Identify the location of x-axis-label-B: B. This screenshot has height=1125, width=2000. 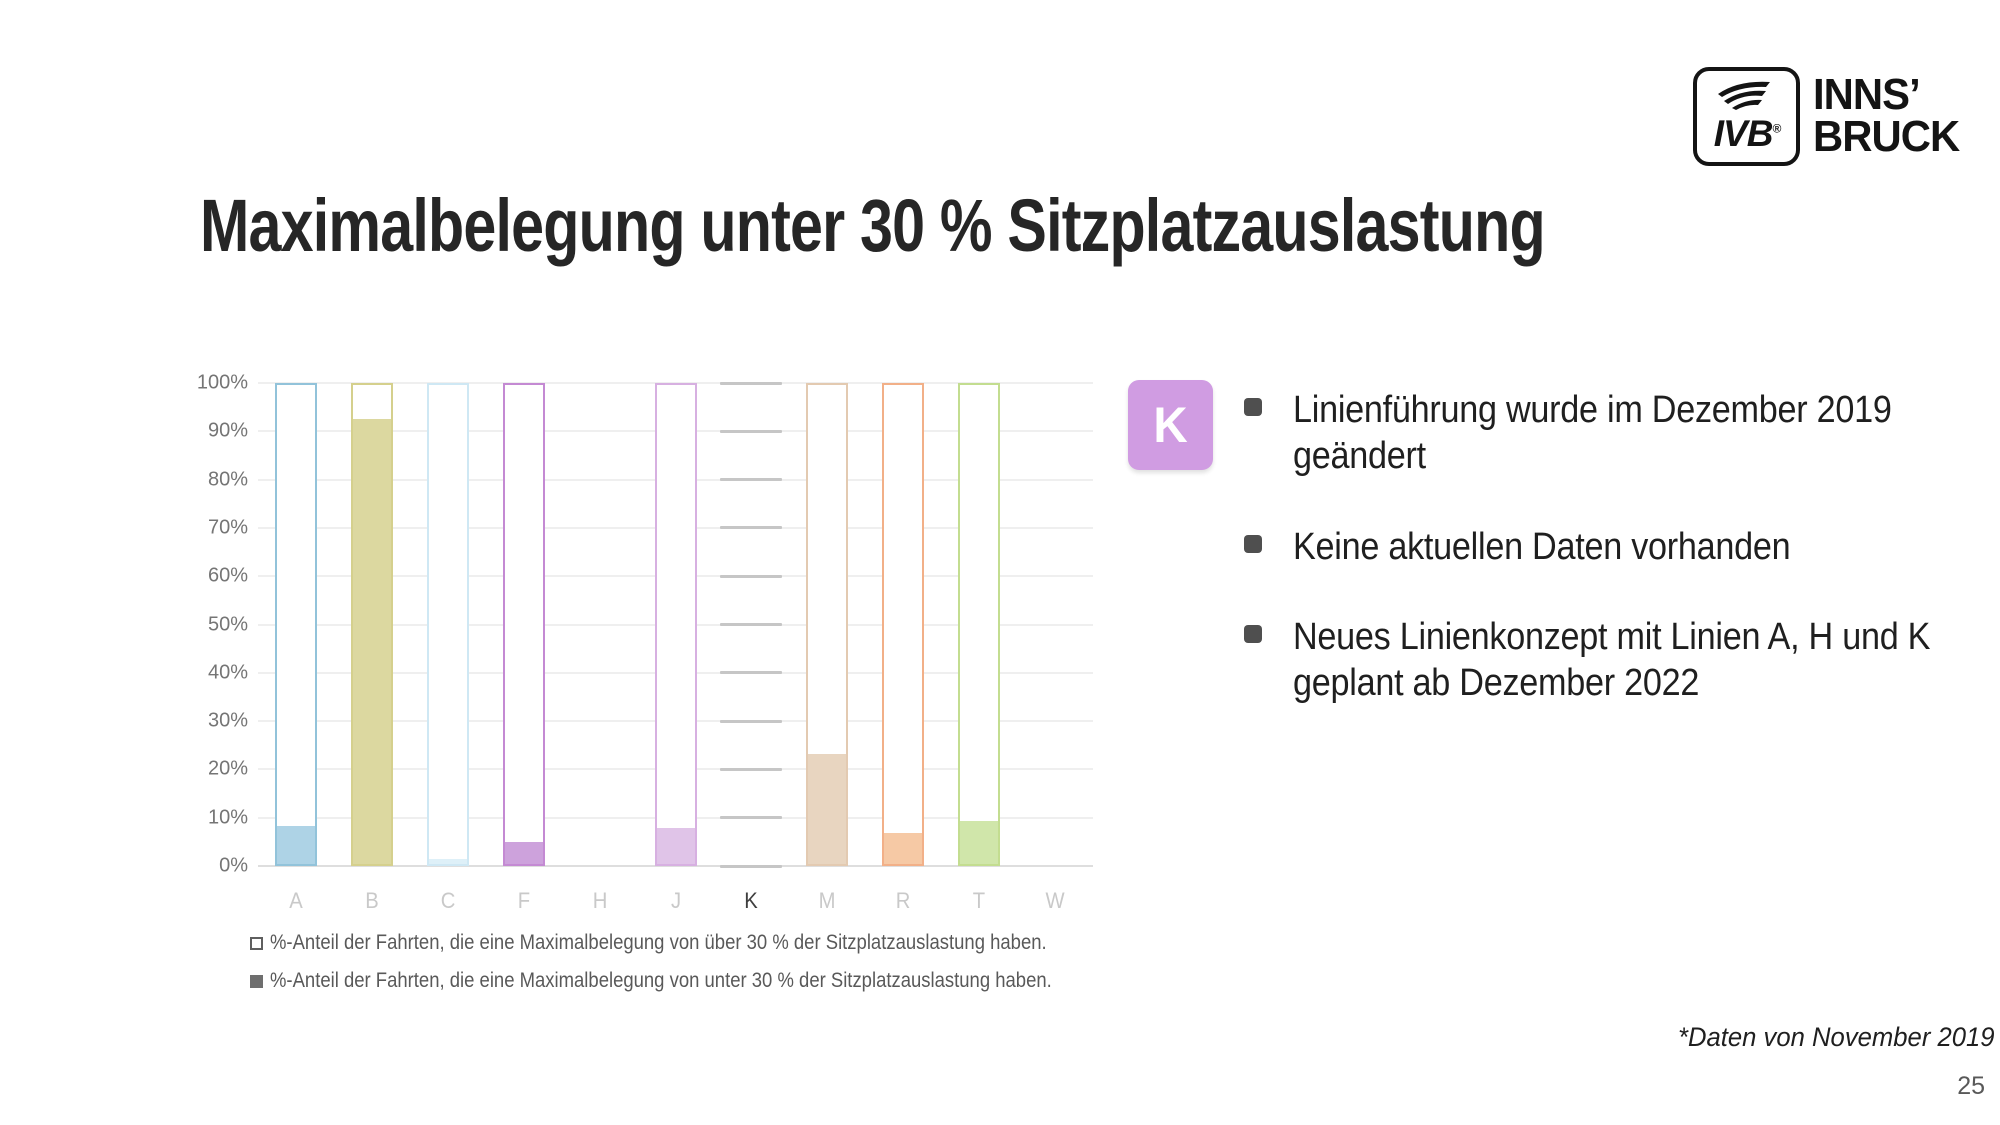
(372, 900).